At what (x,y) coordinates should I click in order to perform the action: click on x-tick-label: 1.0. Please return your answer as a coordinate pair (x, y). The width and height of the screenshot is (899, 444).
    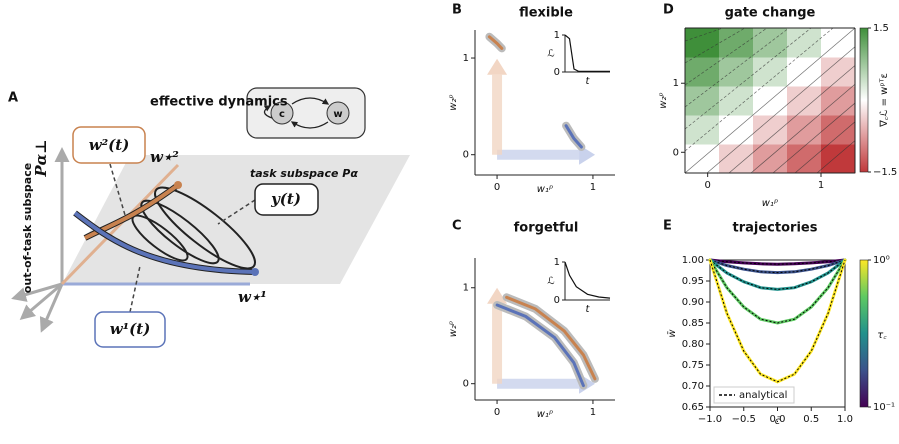
    Looking at the image, I should click on (845, 419).